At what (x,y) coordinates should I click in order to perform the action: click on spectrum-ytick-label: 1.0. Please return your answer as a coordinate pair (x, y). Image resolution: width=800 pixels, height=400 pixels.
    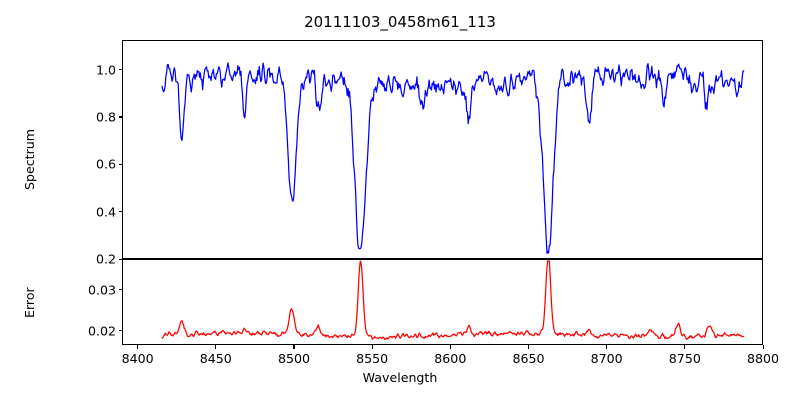
    Looking at the image, I should click on (105, 70).